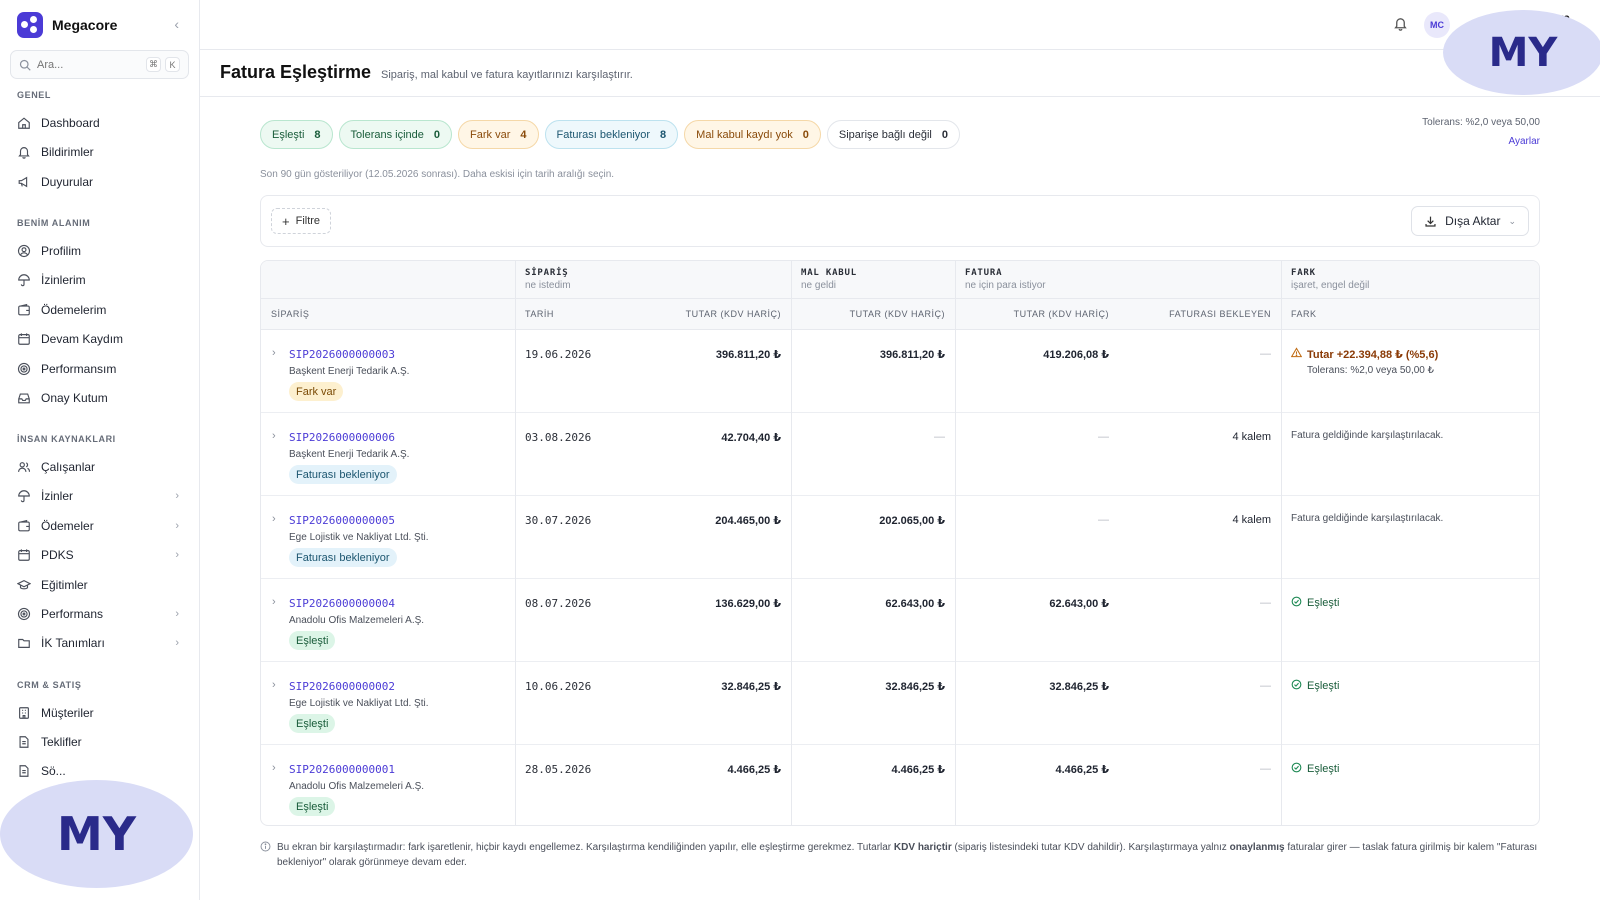 This screenshot has width=1600, height=900. What do you see at coordinates (558, 769) in the screenshot?
I see `order-date: 28.05.2026` at bounding box center [558, 769].